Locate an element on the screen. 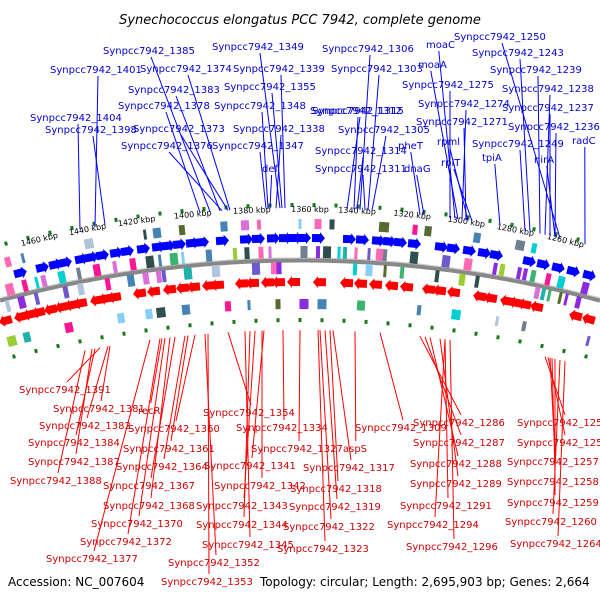  gene-label: Synpcc7942_1370 is located at coordinates (137, 524).